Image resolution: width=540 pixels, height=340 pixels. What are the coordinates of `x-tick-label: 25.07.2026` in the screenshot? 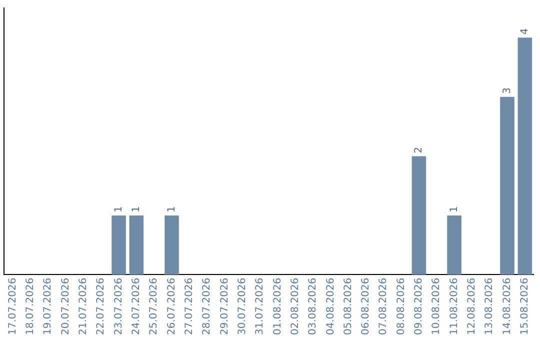 It's located at (154, 307).